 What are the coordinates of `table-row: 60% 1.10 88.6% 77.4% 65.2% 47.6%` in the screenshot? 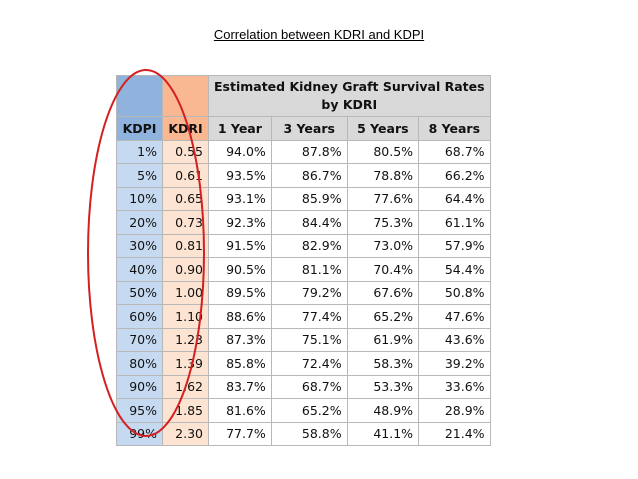 It's located at (303, 316).